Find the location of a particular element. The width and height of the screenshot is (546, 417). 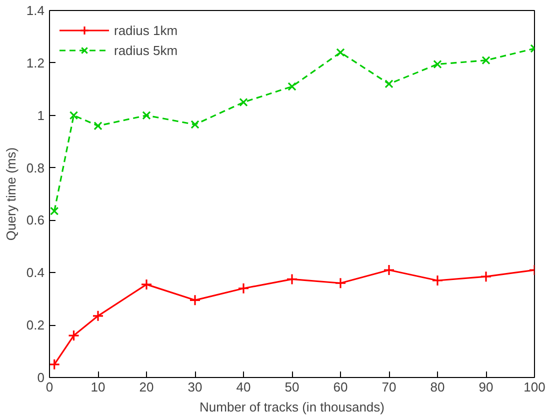

y-tick-label: 0.6 is located at coordinates (35, 220).